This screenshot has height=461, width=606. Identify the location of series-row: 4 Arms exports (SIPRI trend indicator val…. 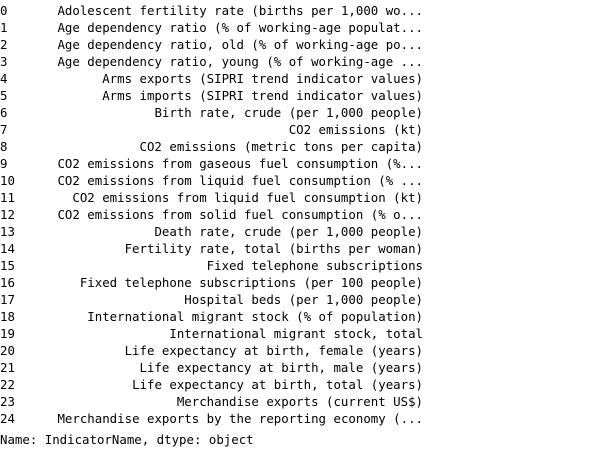
(303, 78).